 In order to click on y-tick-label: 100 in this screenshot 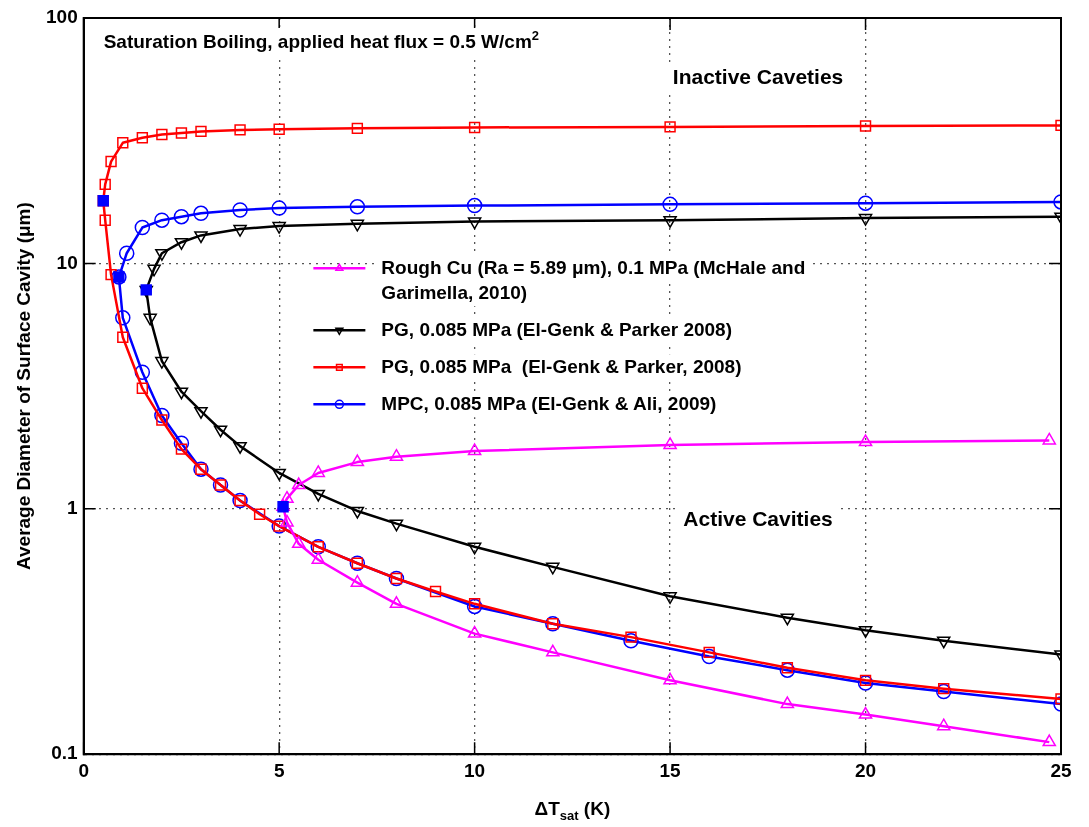, I will do `click(62, 17)`.